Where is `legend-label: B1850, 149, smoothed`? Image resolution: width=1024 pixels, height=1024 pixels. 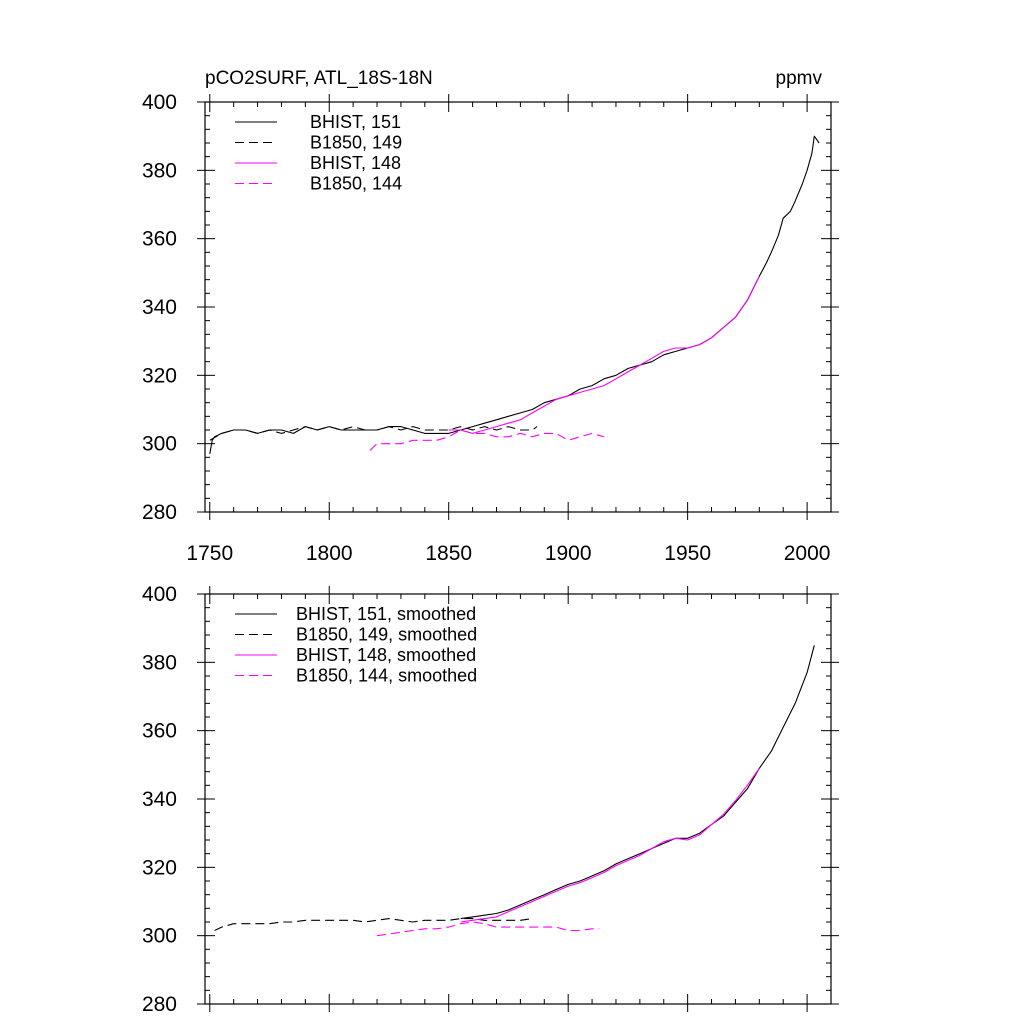 legend-label: B1850, 149, smoothed is located at coordinates (386, 635).